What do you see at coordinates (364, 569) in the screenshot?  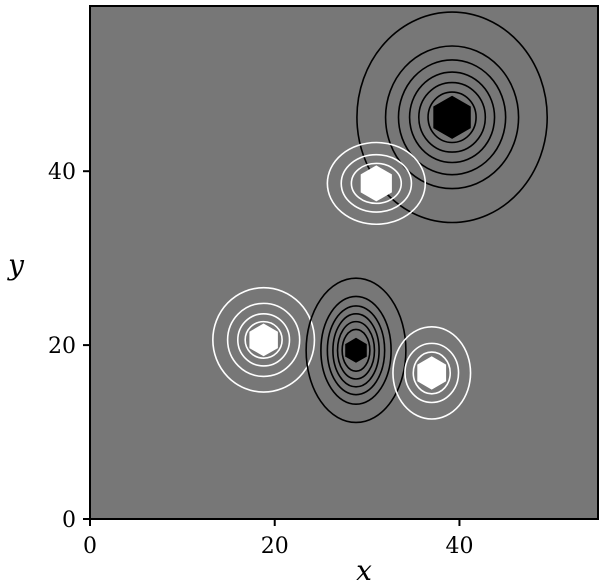 I see `x-axis-label: x` at bounding box center [364, 569].